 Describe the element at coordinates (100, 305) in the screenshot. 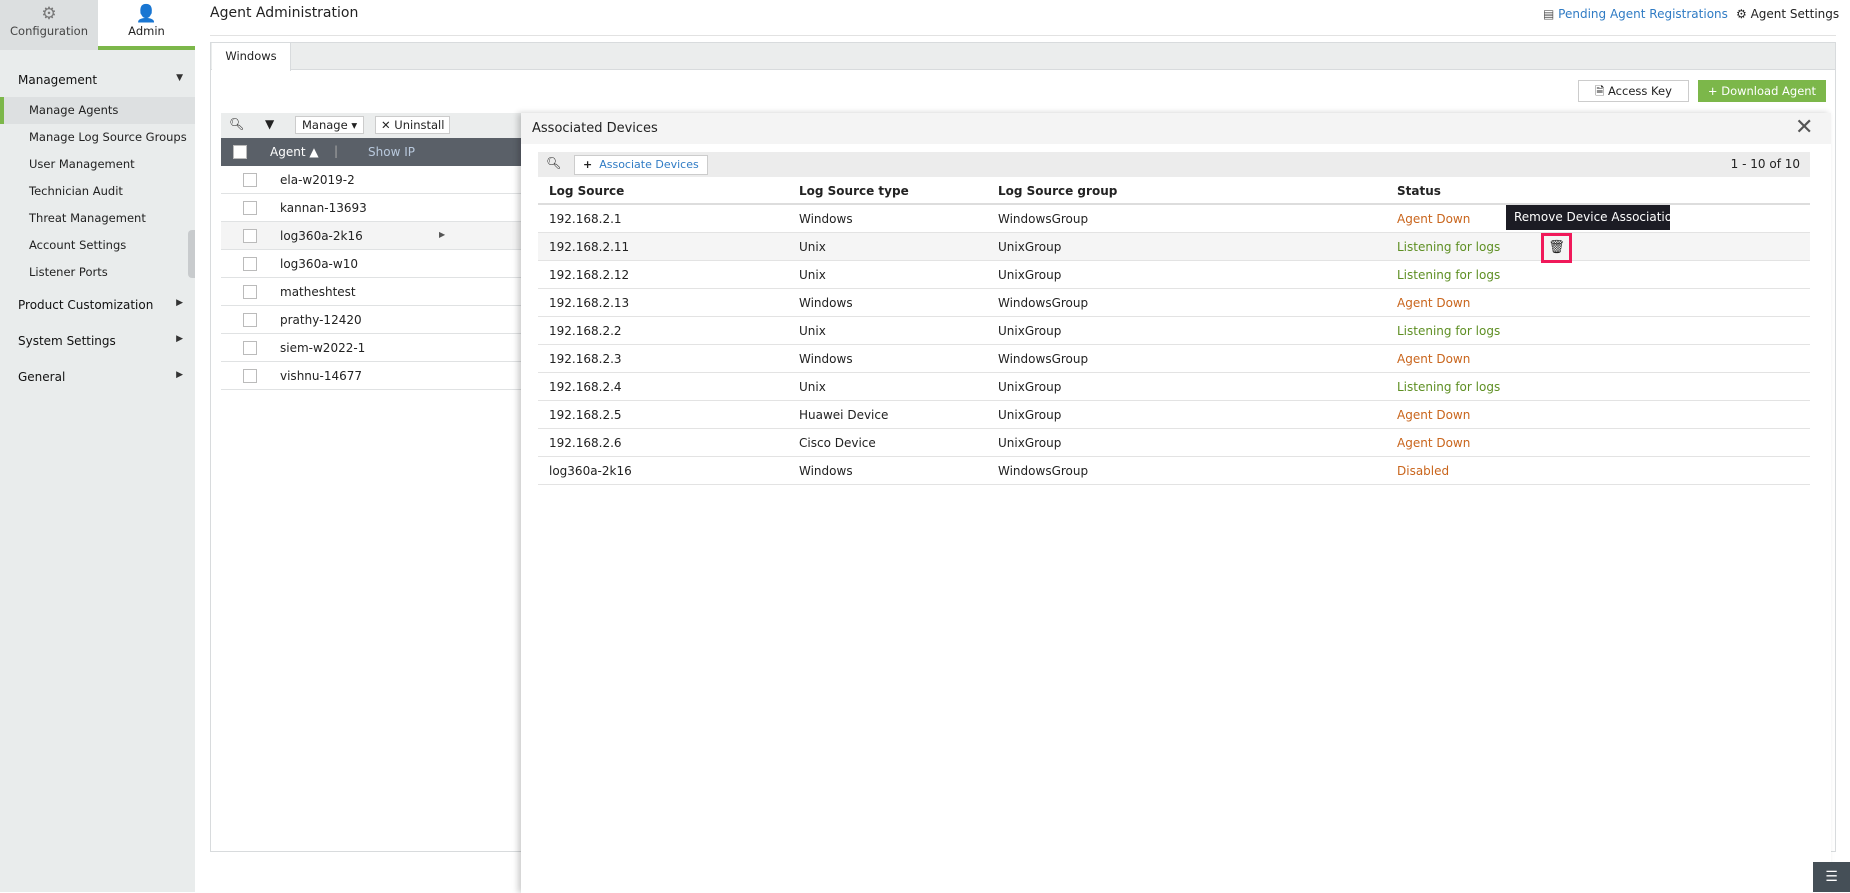

I see `sidebar-group-product-customization: Product Customization ▶` at that location.